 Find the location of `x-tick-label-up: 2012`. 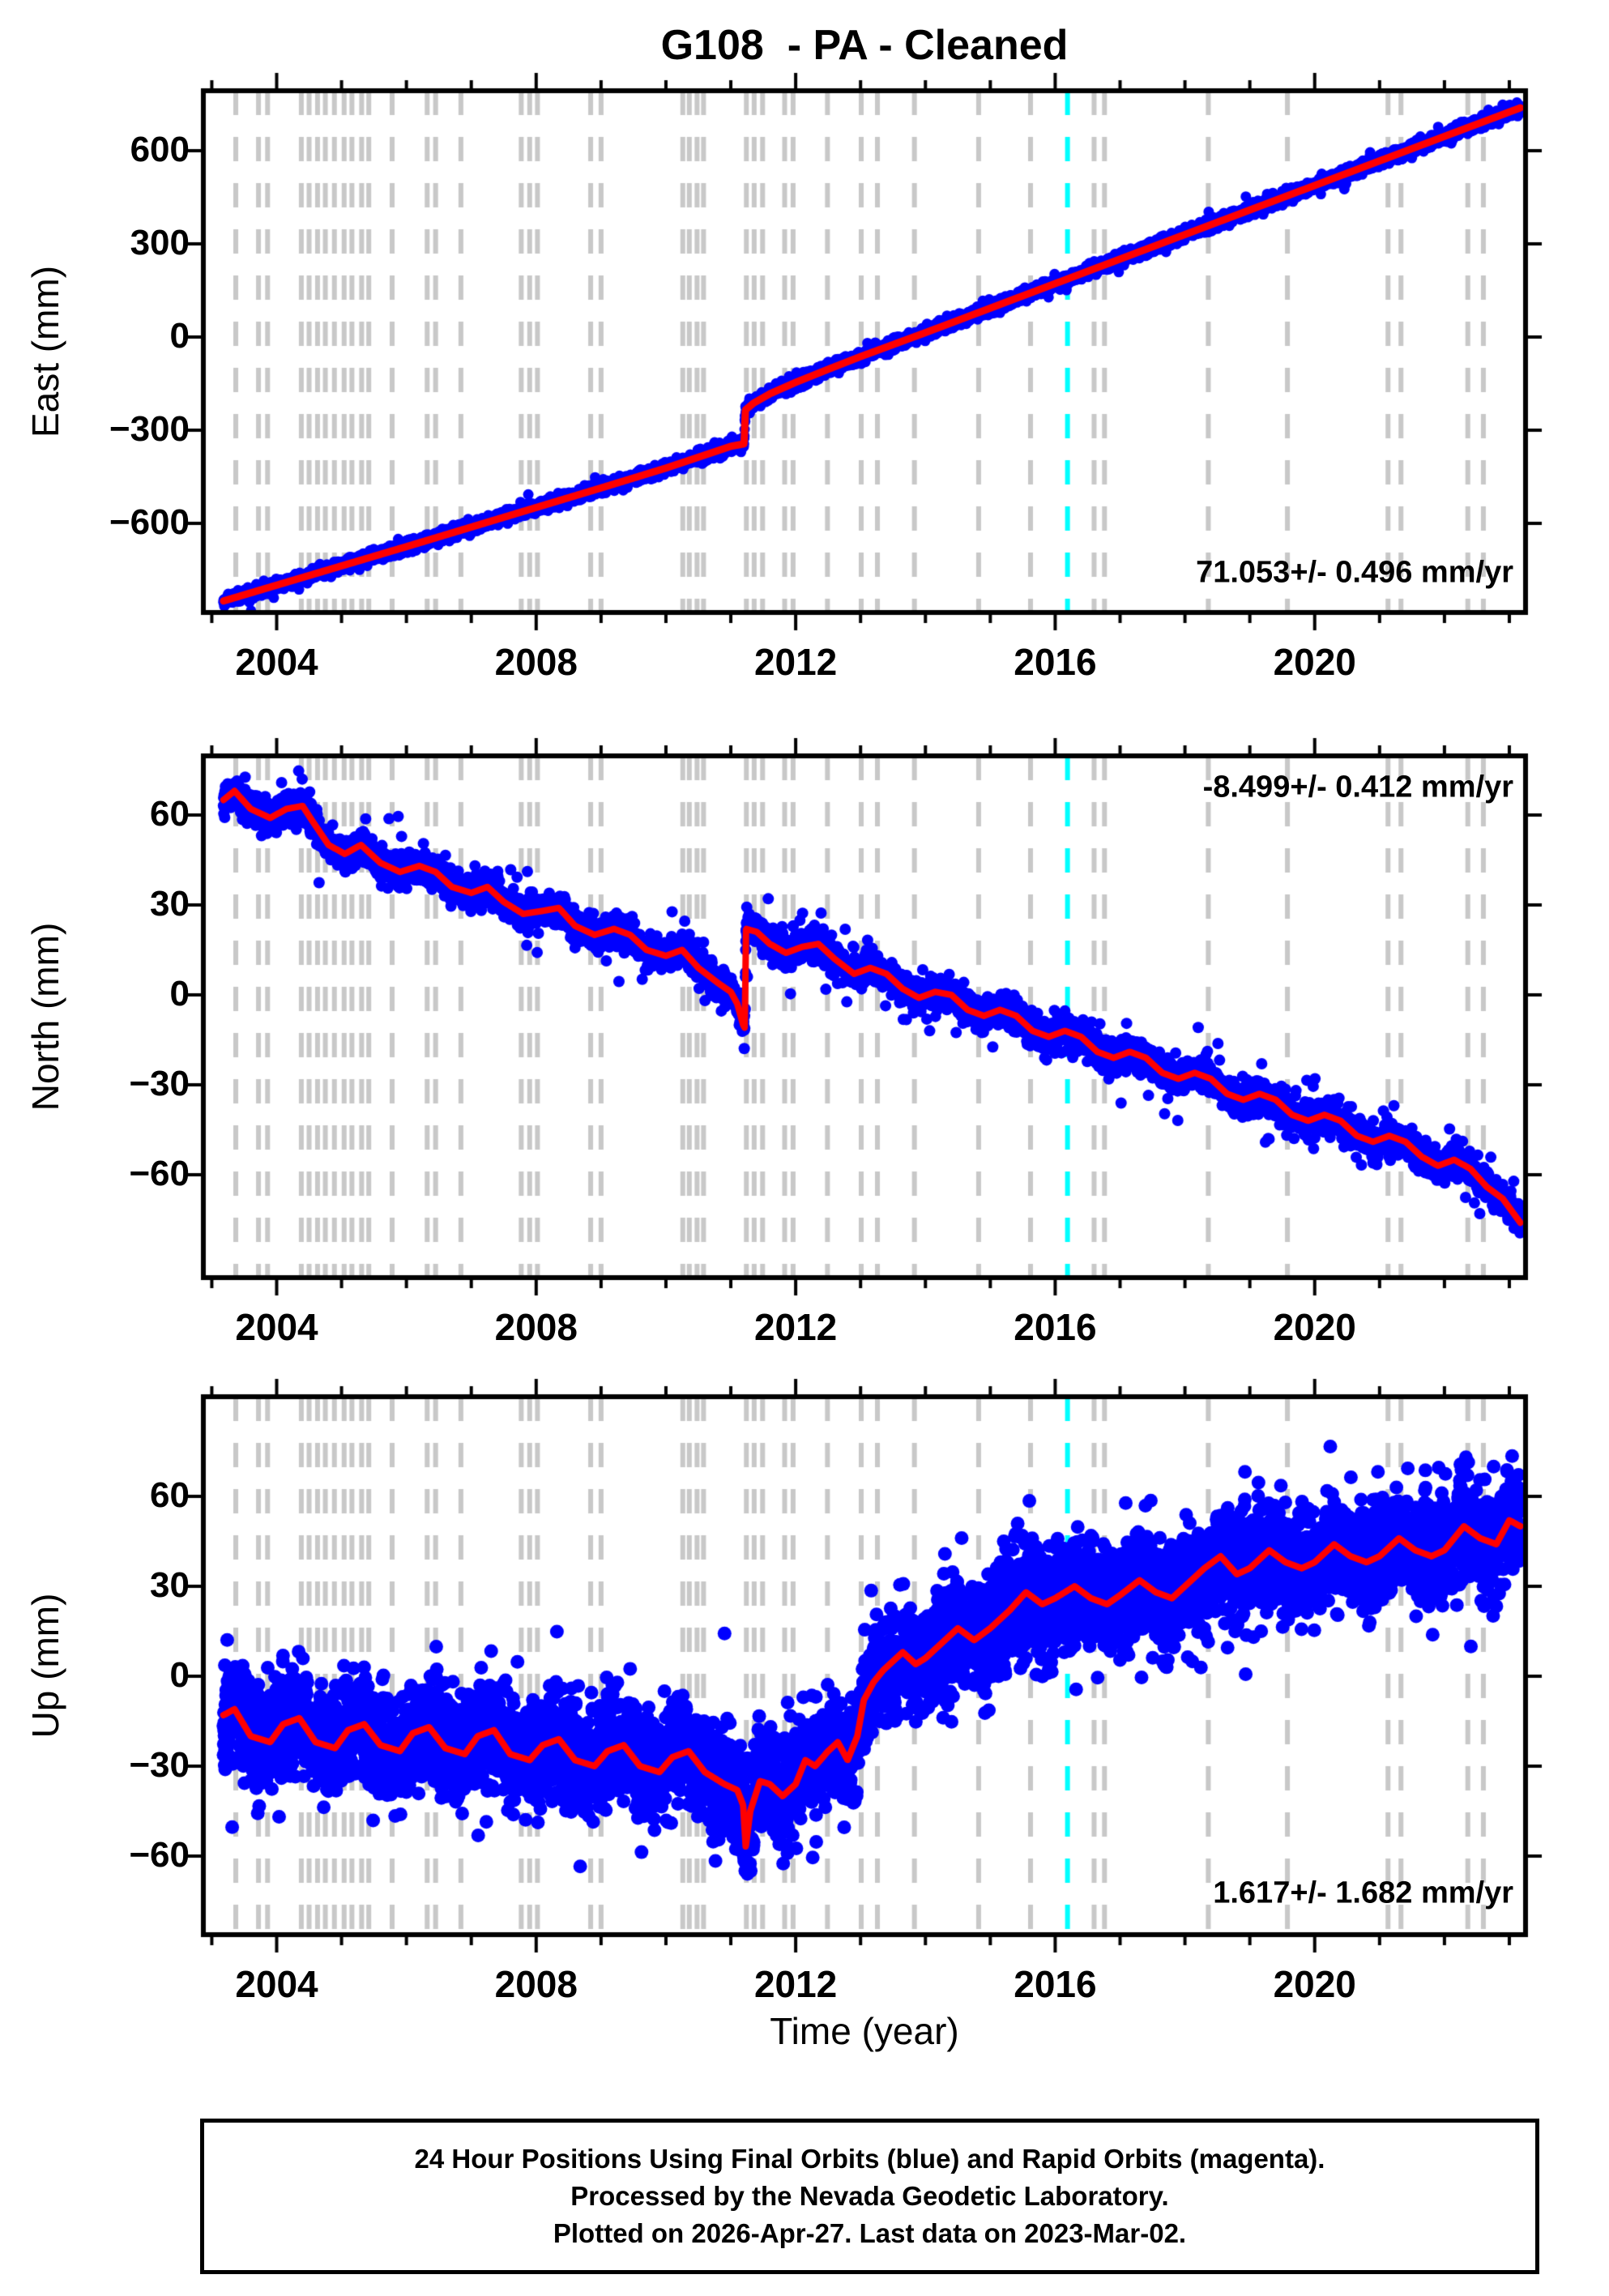

x-tick-label-up: 2012 is located at coordinates (795, 1984).